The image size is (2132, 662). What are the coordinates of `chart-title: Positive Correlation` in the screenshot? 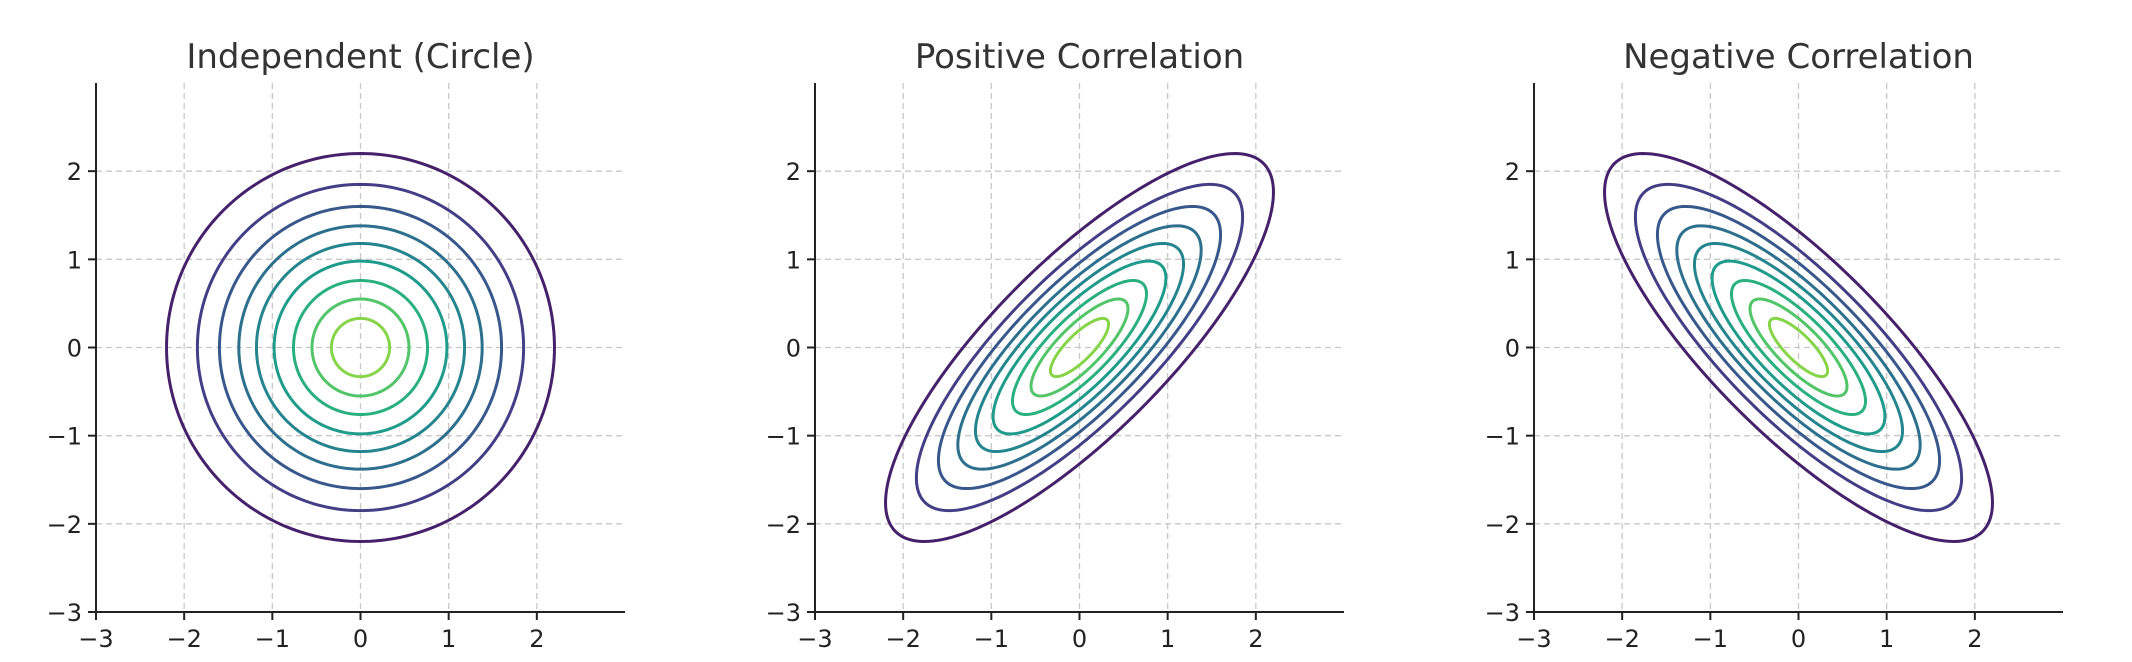 It's located at (1079, 57).